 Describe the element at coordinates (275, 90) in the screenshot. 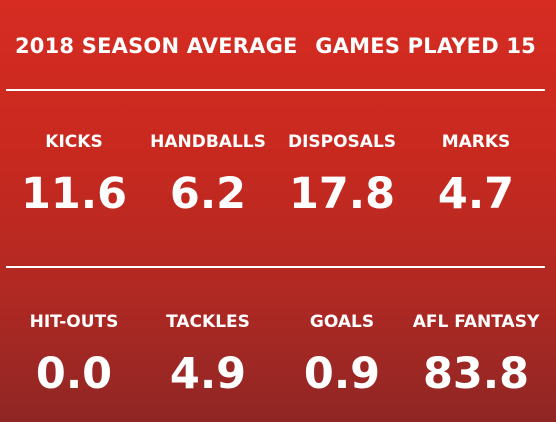

I see `divider-top` at that location.